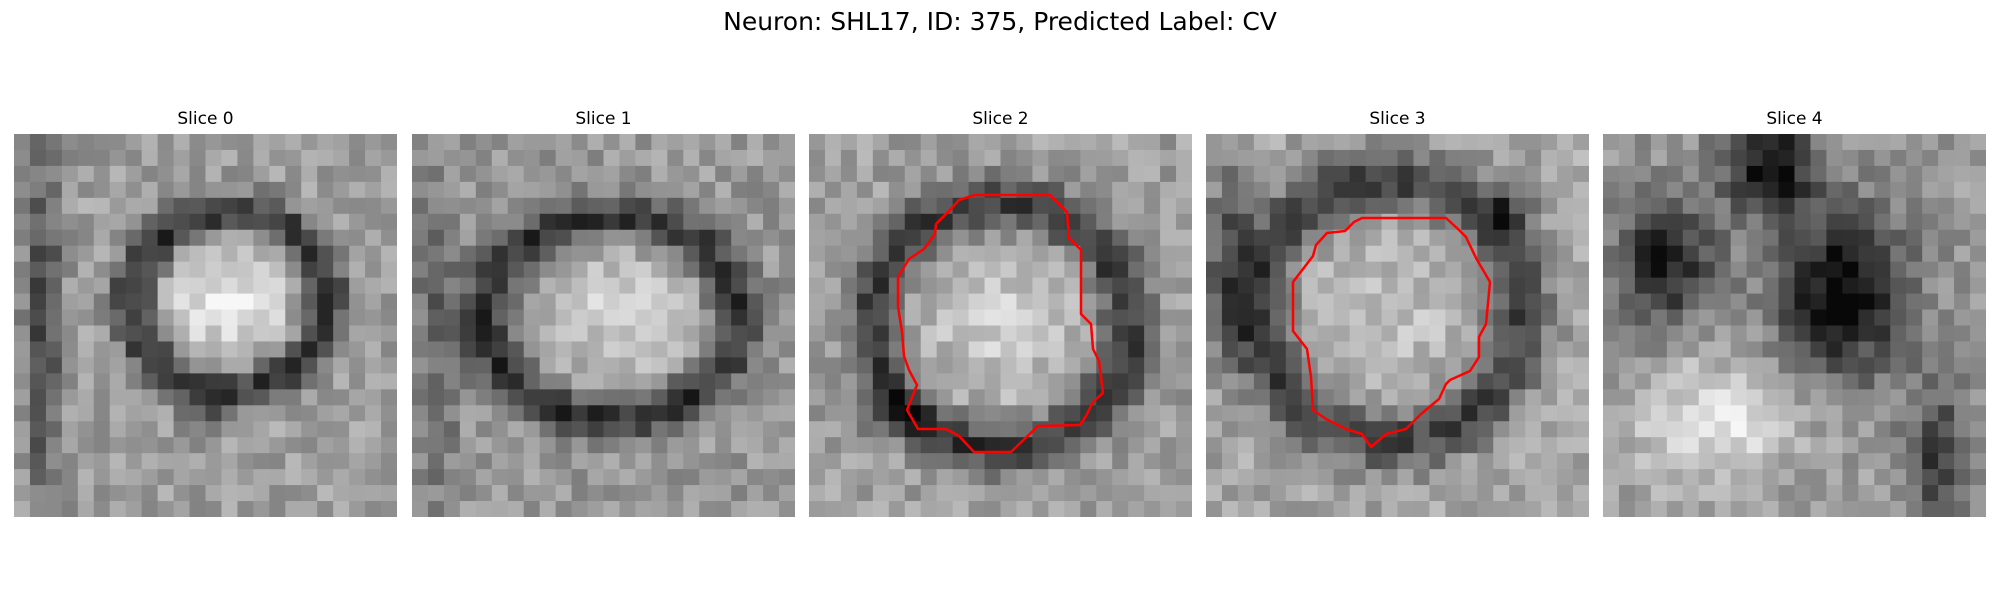 This screenshot has height=600, width=2000. I want to click on slice-2-title: Slice 2, so click(1000, 119).